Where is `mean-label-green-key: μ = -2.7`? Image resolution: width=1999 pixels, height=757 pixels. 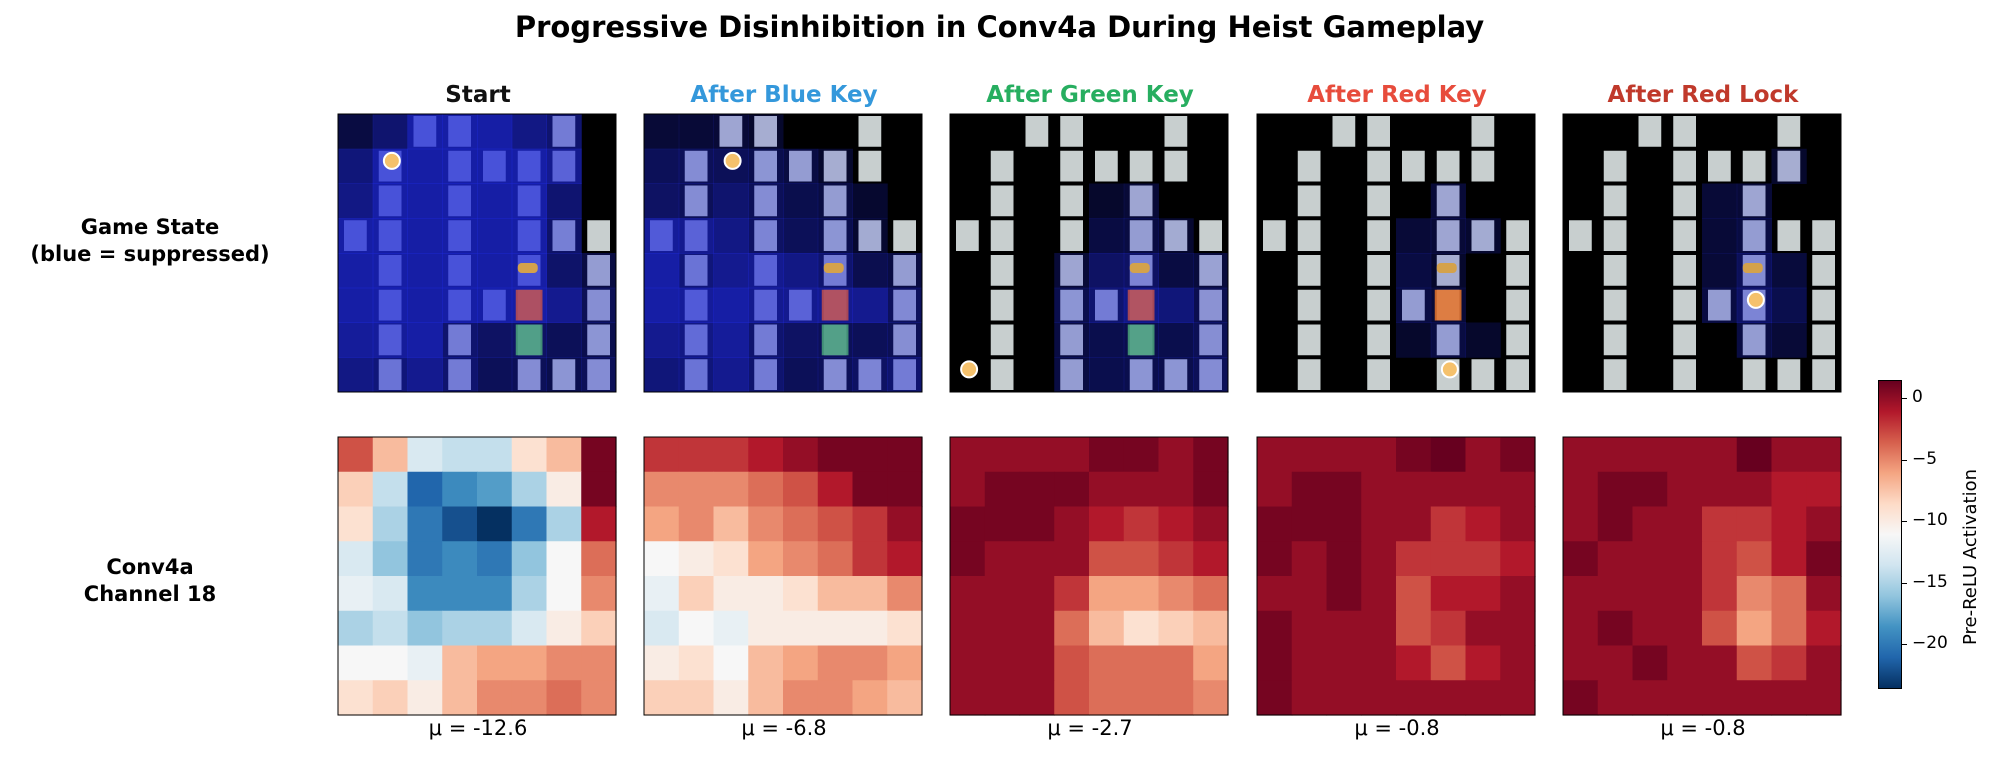 mean-label-green-key: μ = -2.7 is located at coordinates (1090, 728).